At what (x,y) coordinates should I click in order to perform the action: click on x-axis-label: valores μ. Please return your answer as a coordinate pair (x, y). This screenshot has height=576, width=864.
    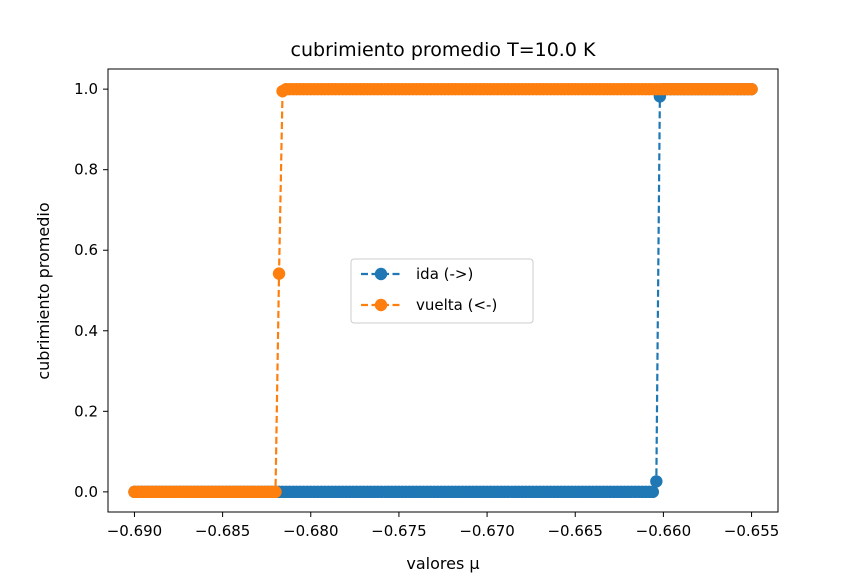
    Looking at the image, I should click on (442, 563).